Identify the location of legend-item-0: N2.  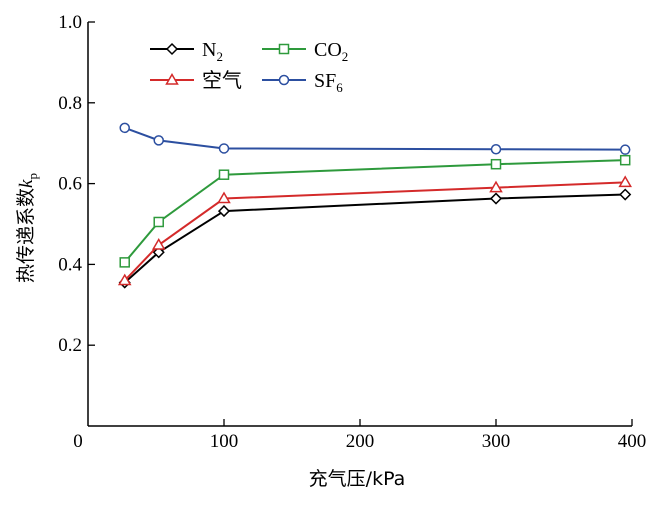
(186, 51).